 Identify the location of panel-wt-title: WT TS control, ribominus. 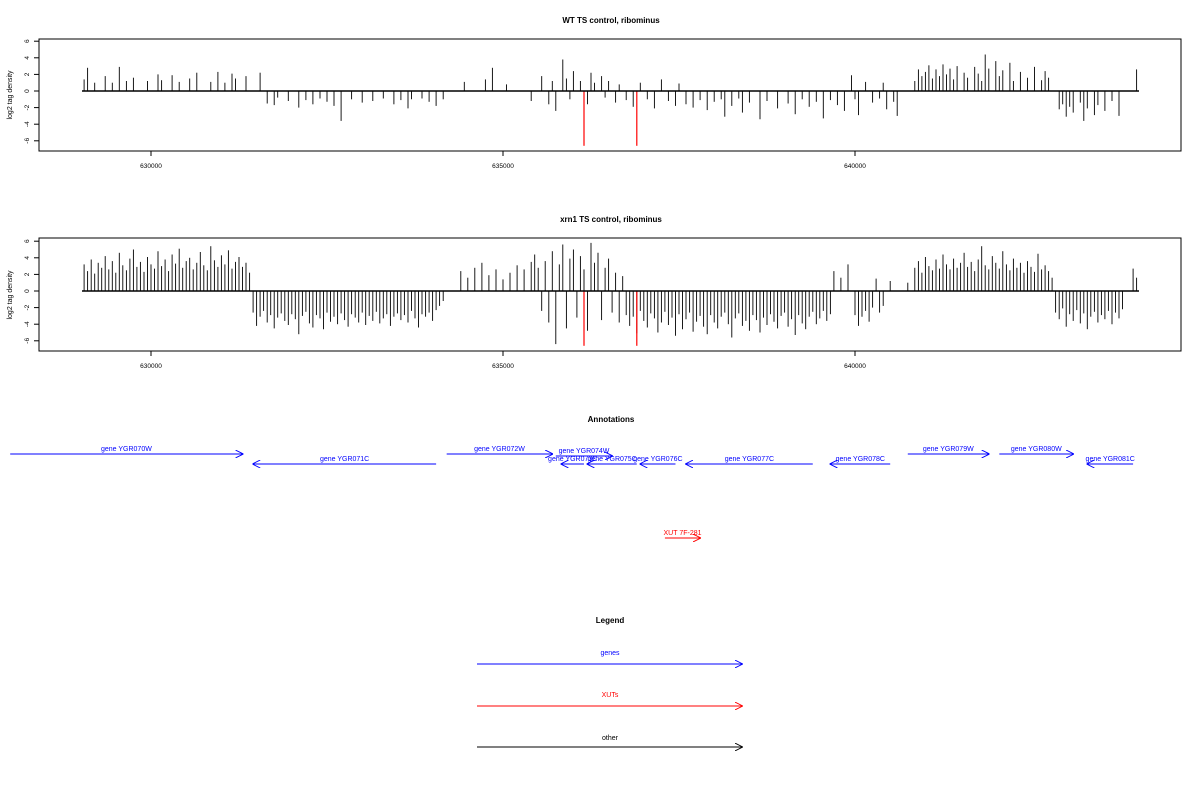
(611, 20).